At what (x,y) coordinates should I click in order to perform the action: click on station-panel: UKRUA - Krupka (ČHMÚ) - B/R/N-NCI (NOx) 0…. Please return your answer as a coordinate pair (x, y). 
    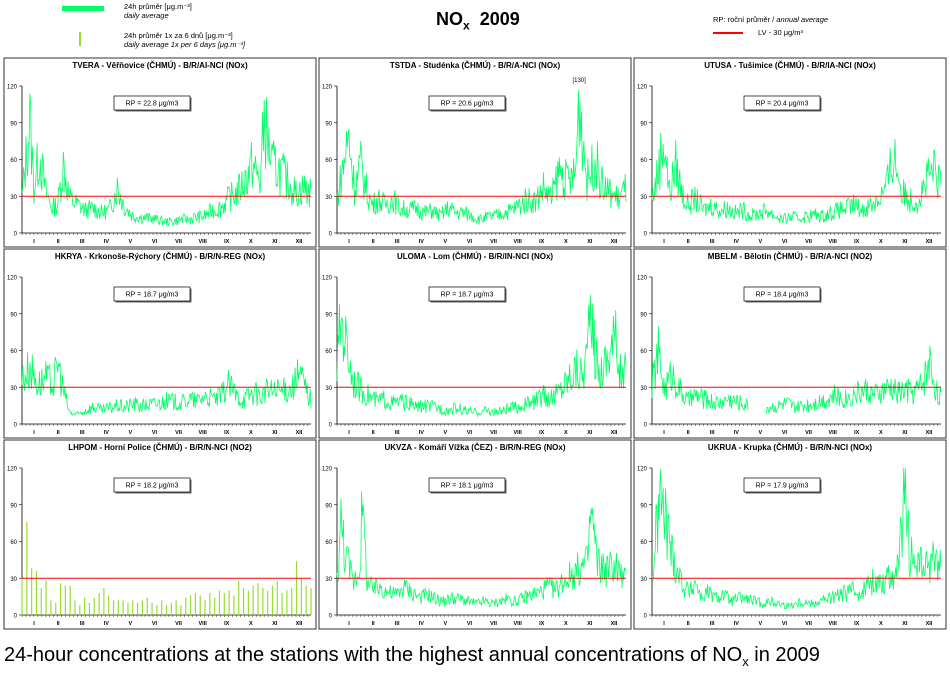
    Looking at the image, I should click on (790, 534).